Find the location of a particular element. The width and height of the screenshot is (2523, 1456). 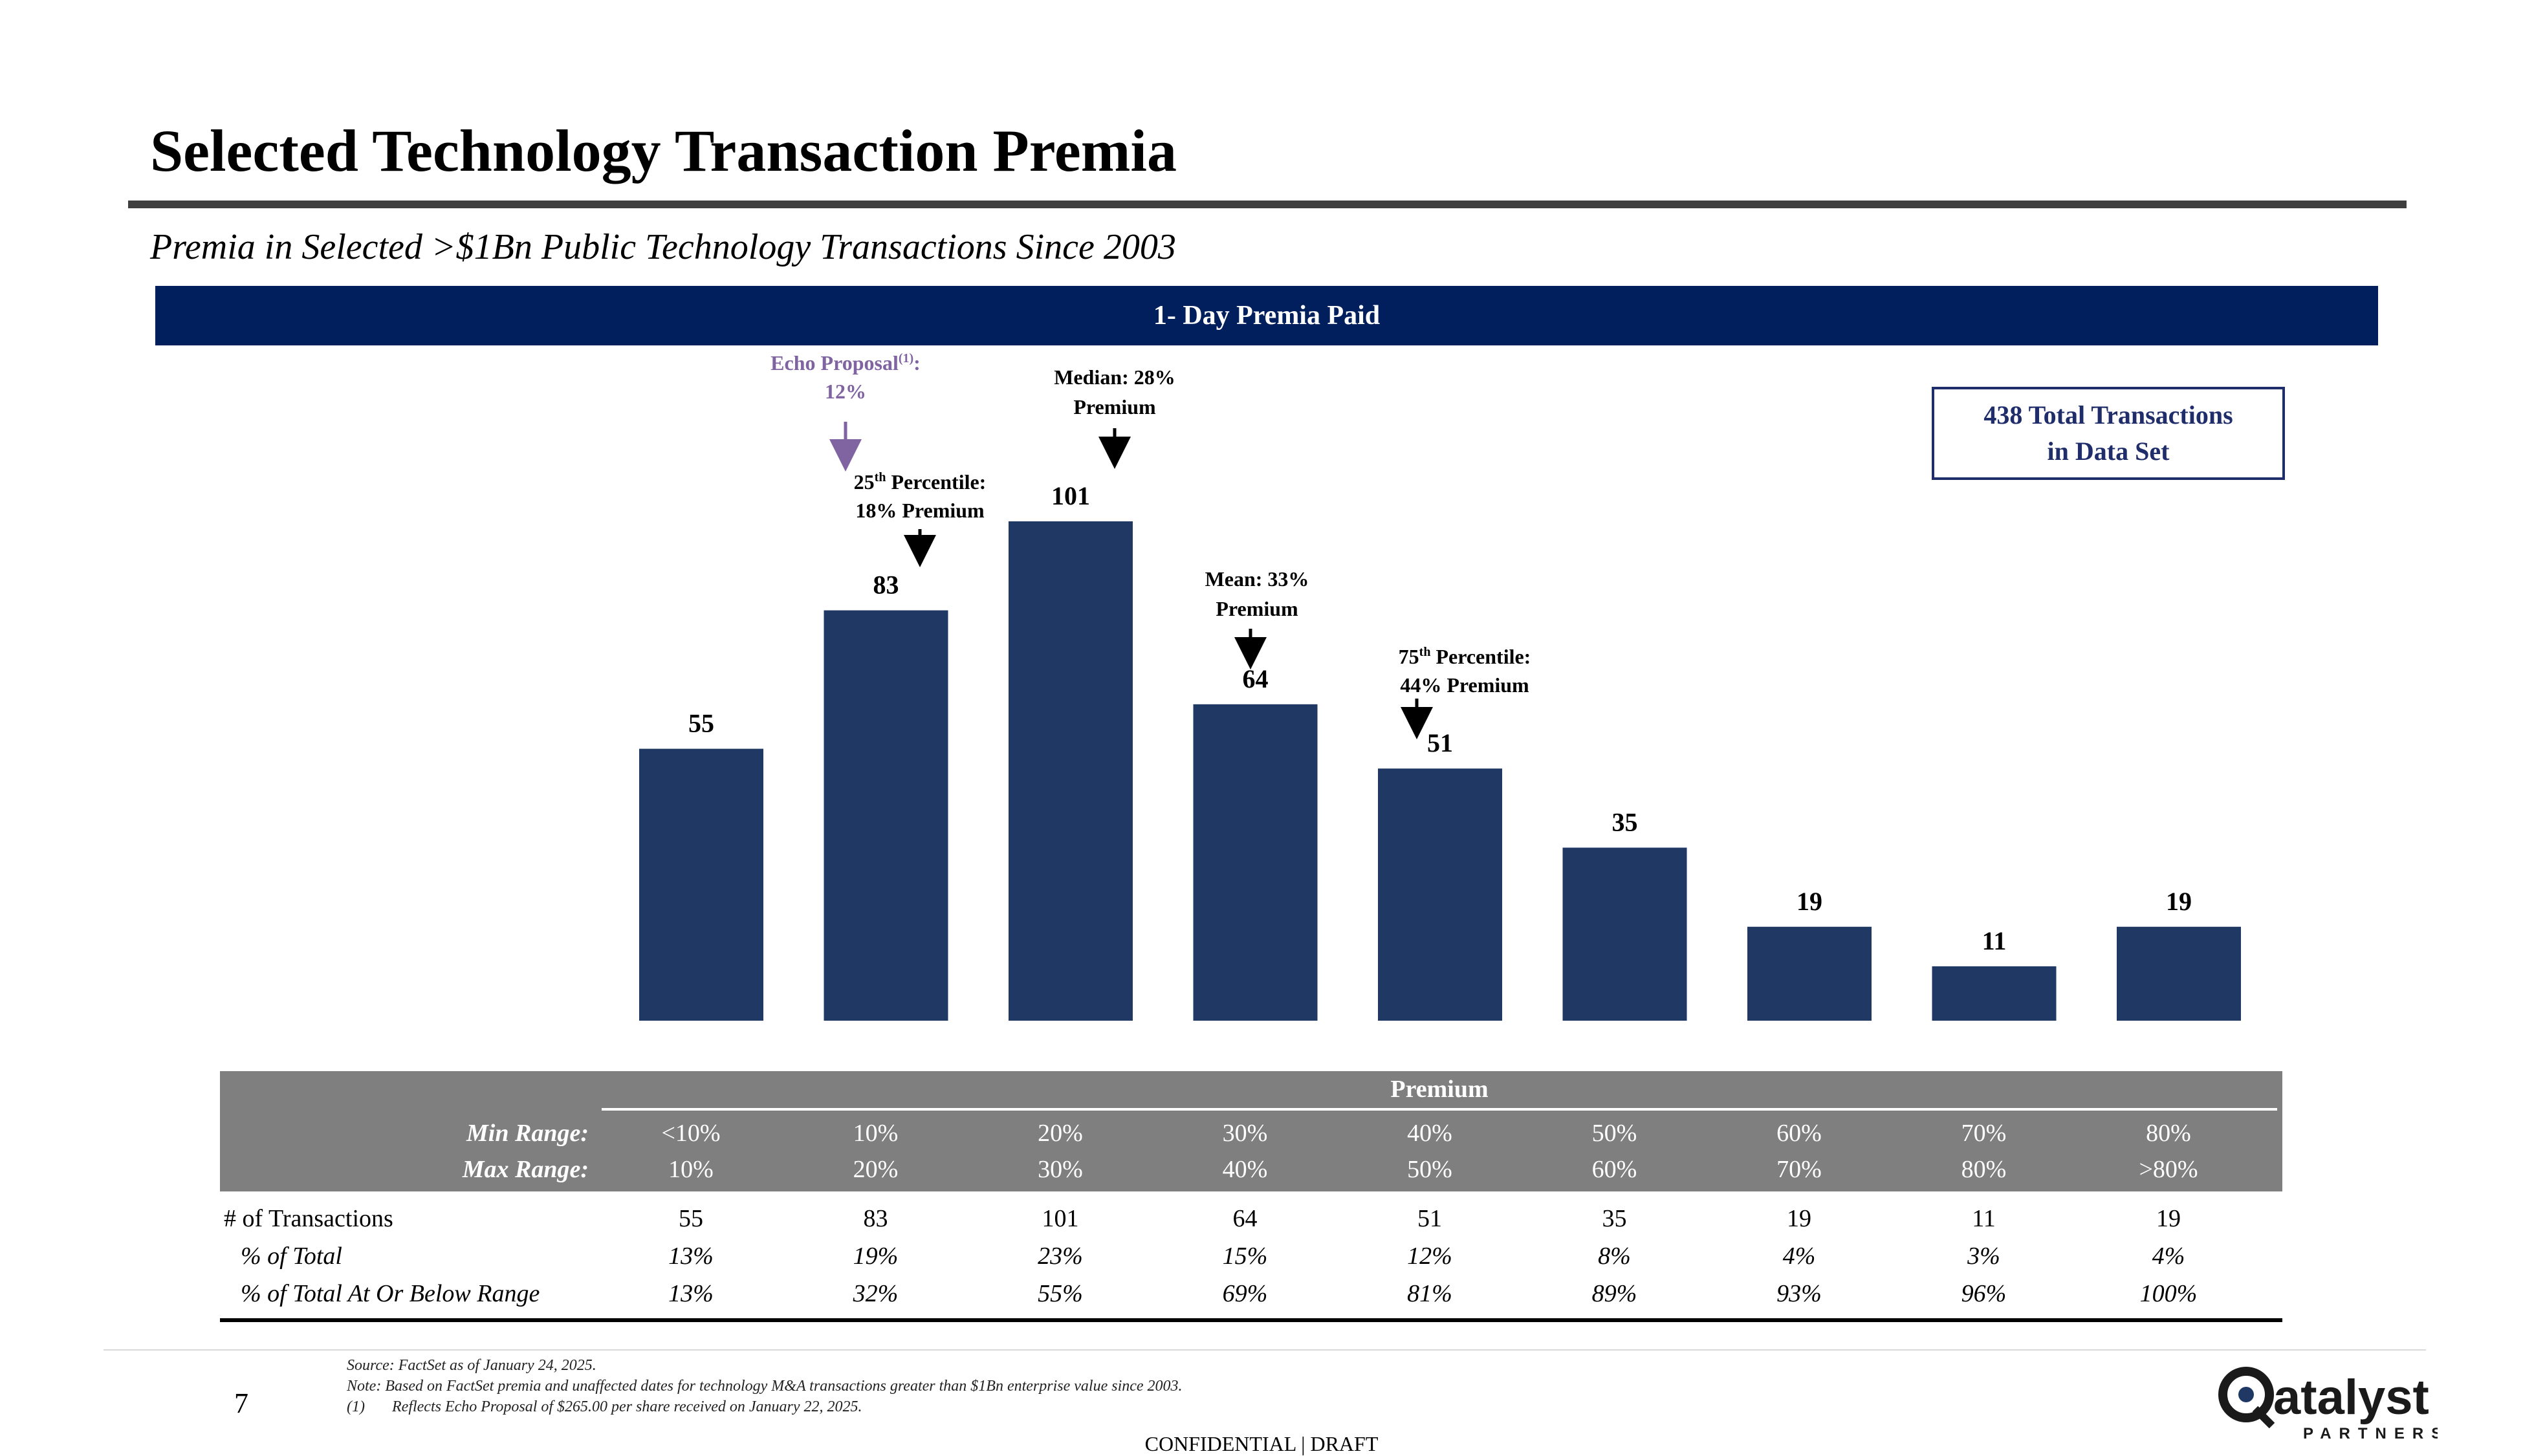

echo-annotation-line2: 12% is located at coordinates (845, 391).